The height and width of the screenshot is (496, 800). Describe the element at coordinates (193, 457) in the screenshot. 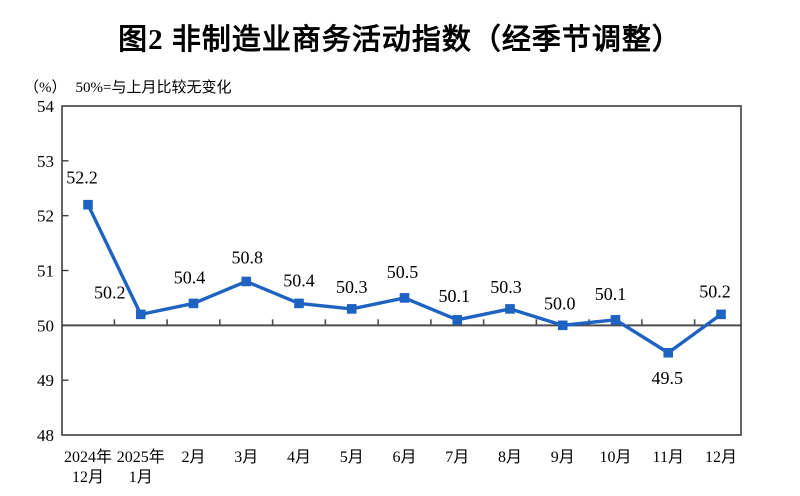

I see `x-axis-label: 2月` at that location.